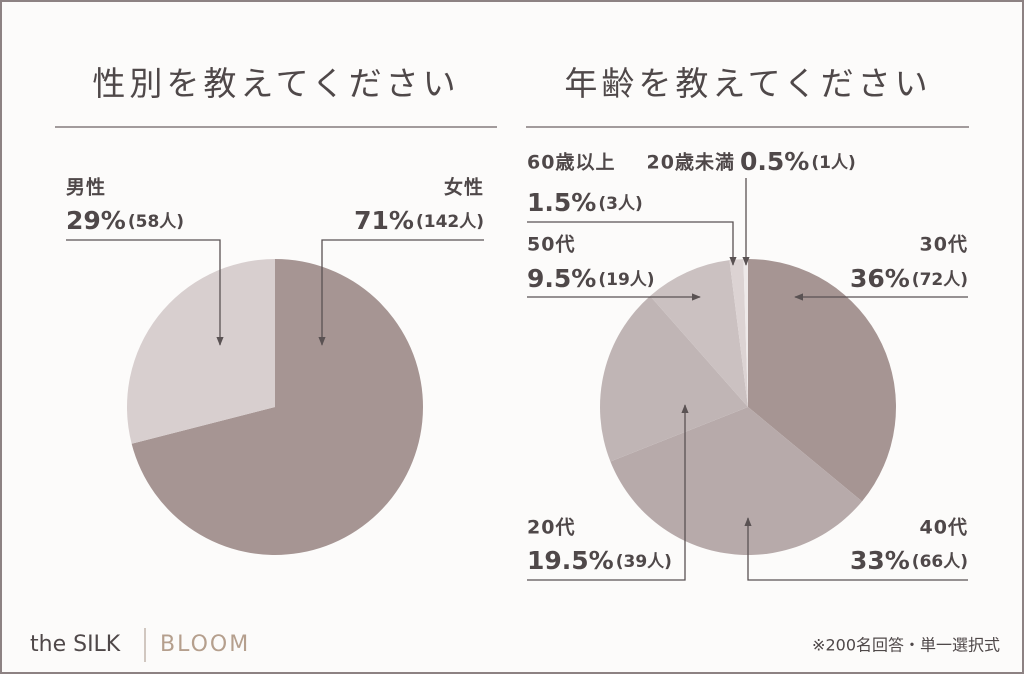  What do you see at coordinates (551, 528) in the screenshot?
I see `category-label: 20代` at bounding box center [551, 528].